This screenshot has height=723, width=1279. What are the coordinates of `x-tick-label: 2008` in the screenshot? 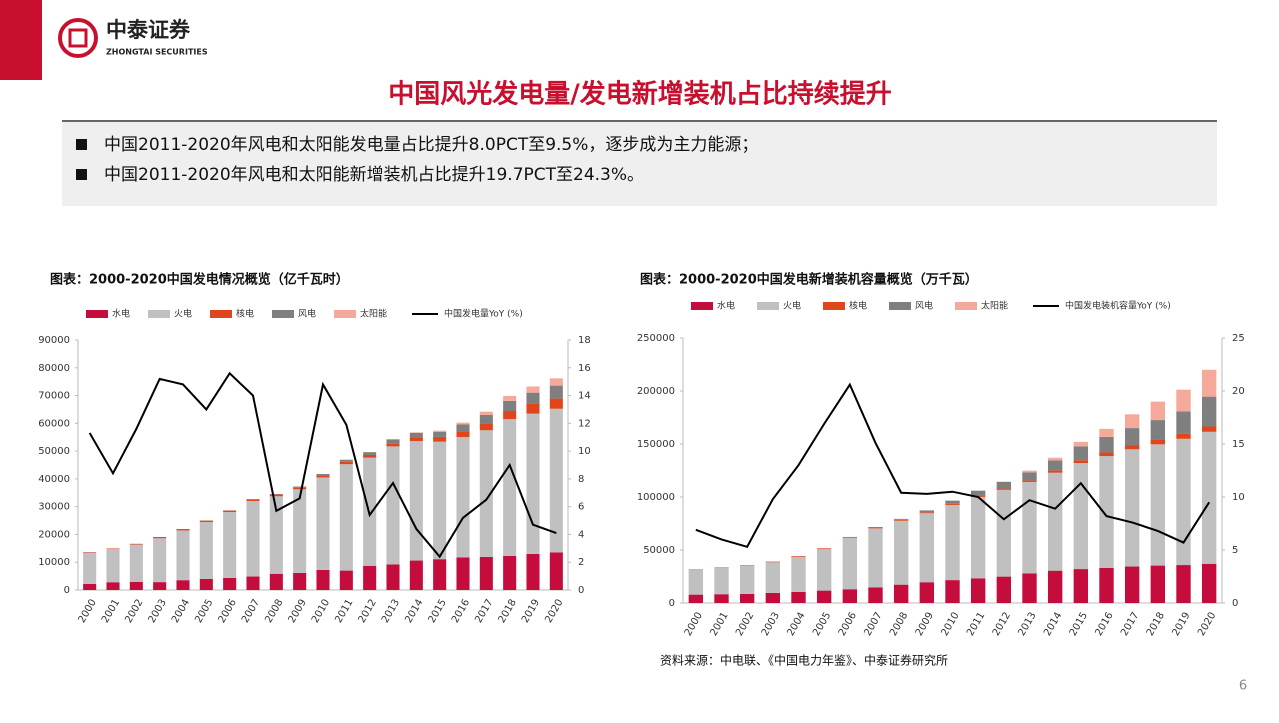 It's located at (899, 625).